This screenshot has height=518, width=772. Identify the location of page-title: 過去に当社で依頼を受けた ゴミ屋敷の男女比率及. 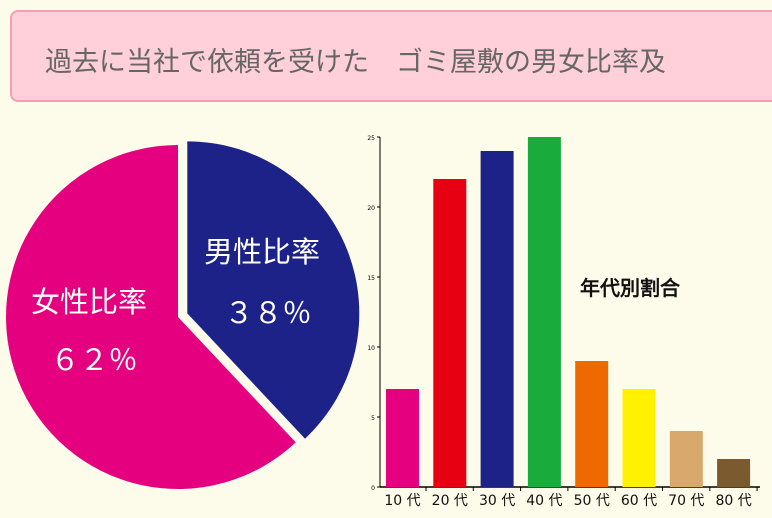
(355, 62).